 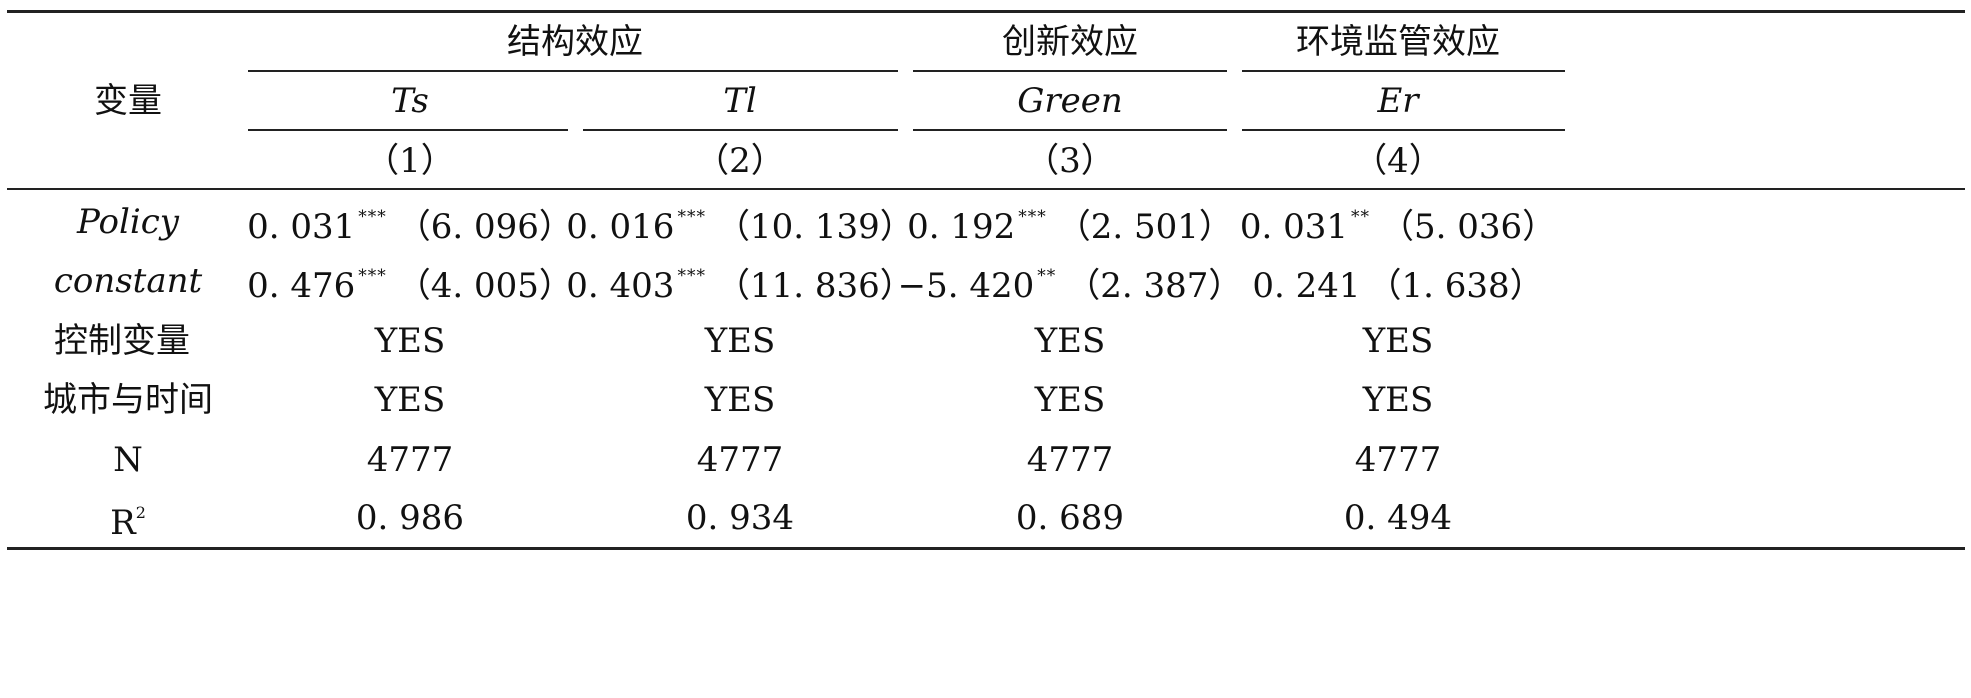 I want to click on t-statistic: （4. 005）, so click(x=484, y=286).